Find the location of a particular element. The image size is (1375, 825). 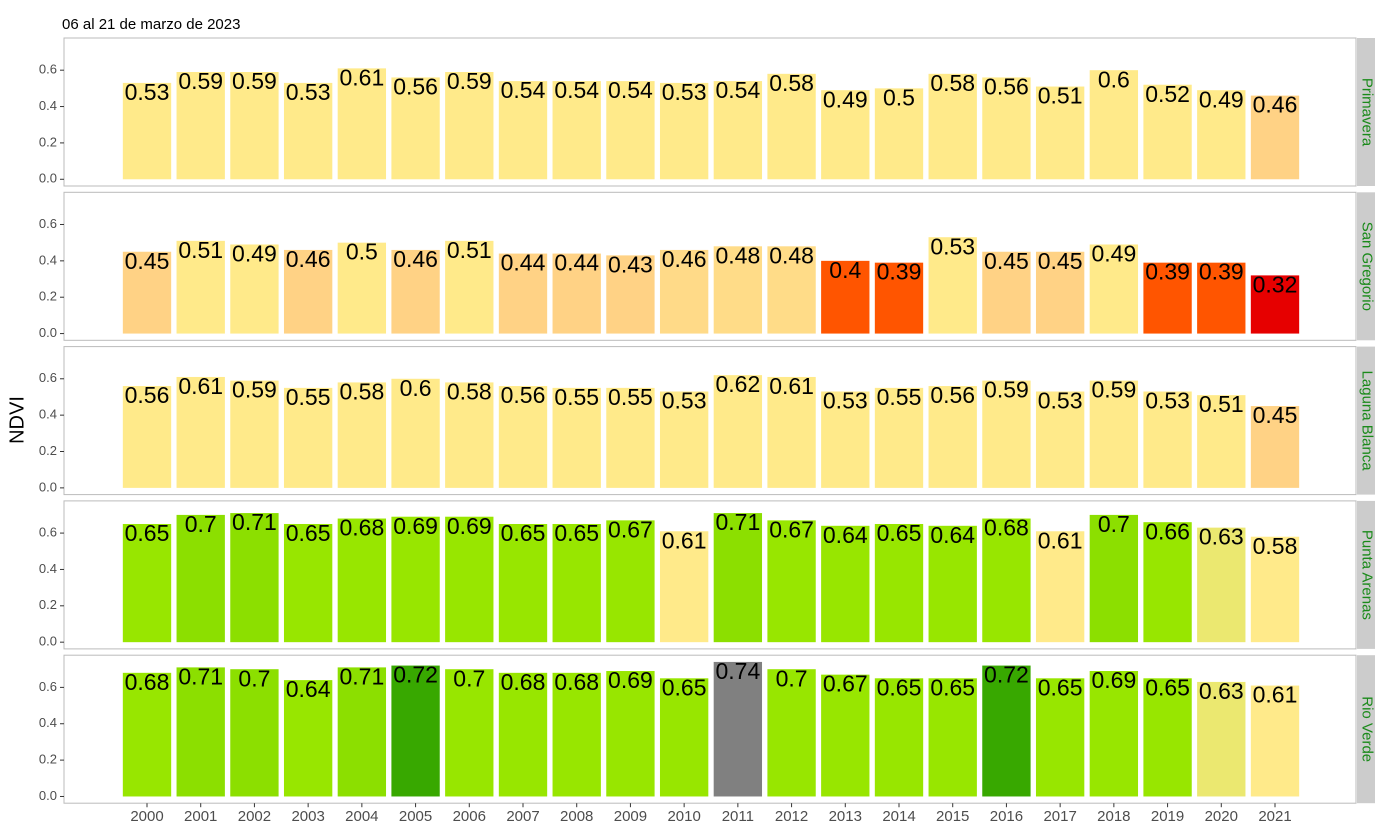

value-label: 0.74 is located at coordinates (737, 671).